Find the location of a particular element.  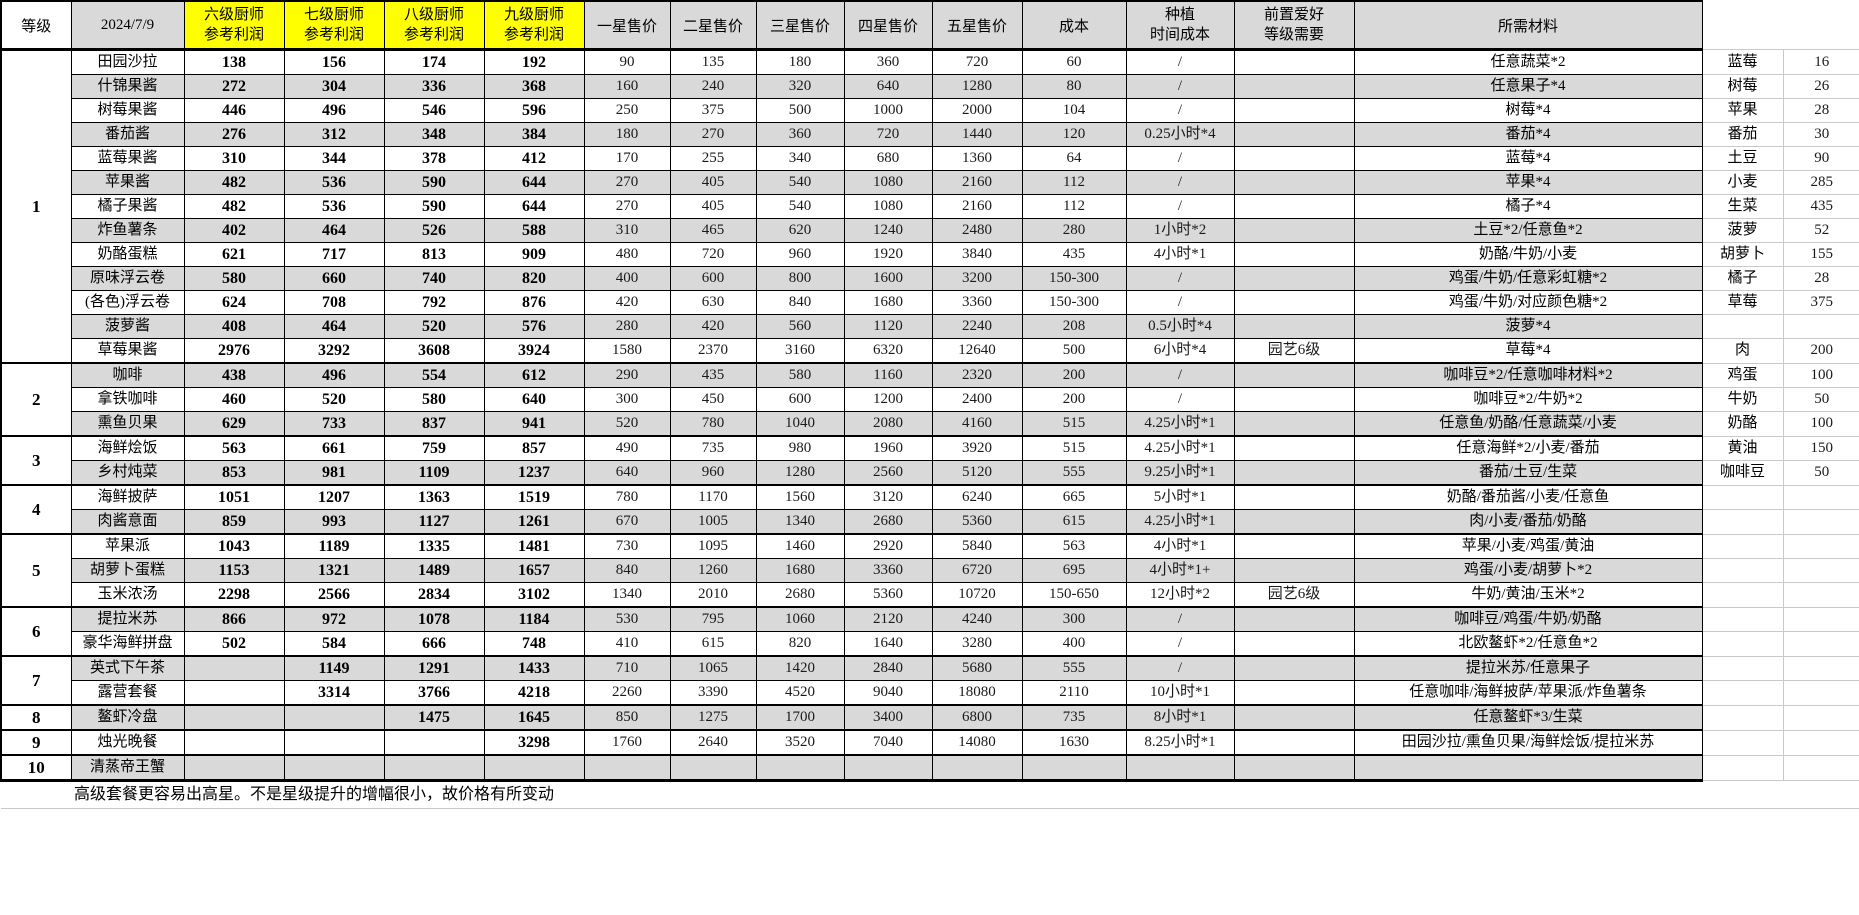

cell-ingredient-price: 52 is located at coordinates (1821, 230).